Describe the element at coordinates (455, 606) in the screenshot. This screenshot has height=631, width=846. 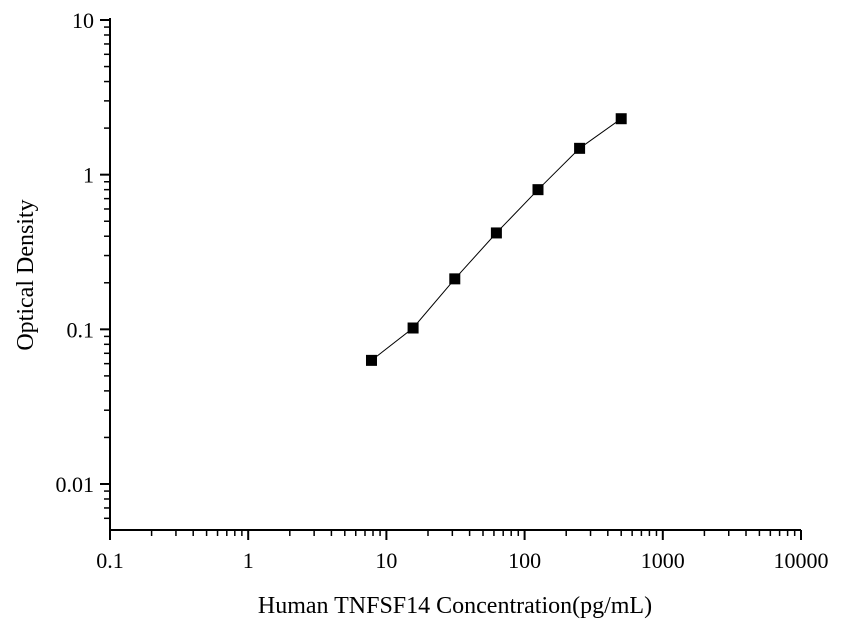
I see `x-axis-title: Human TNFSF14 Concentration(pg/mL)` at that location.